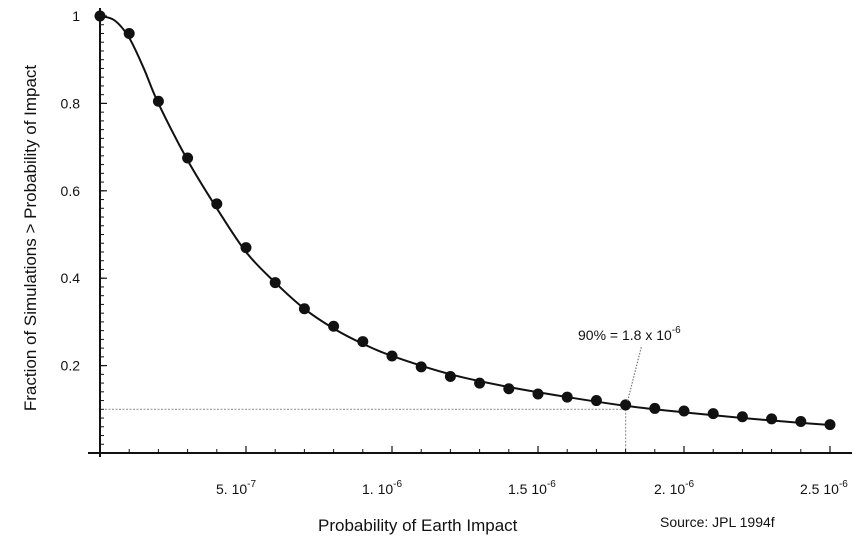 The image size is (867, 544). I want to click on y-tick-label: 0.4, so click(71, 278).